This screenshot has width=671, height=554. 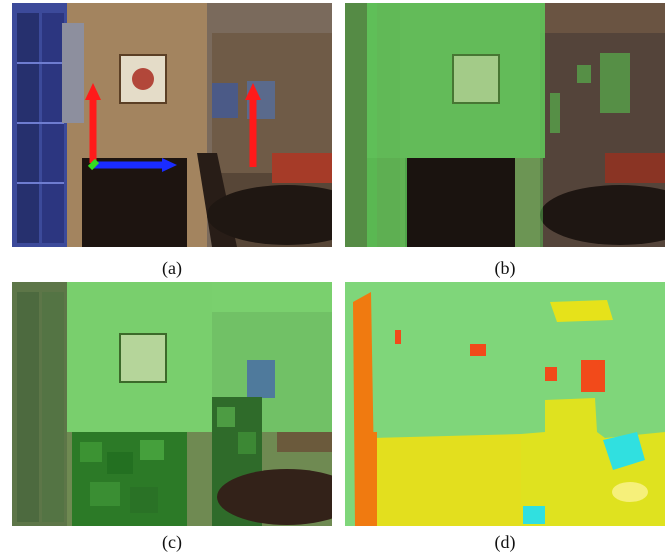 What do you see at coordinates (505, 268) in the screenshot?
I see `caption-b: (b)` at bounding box center [505, 268].